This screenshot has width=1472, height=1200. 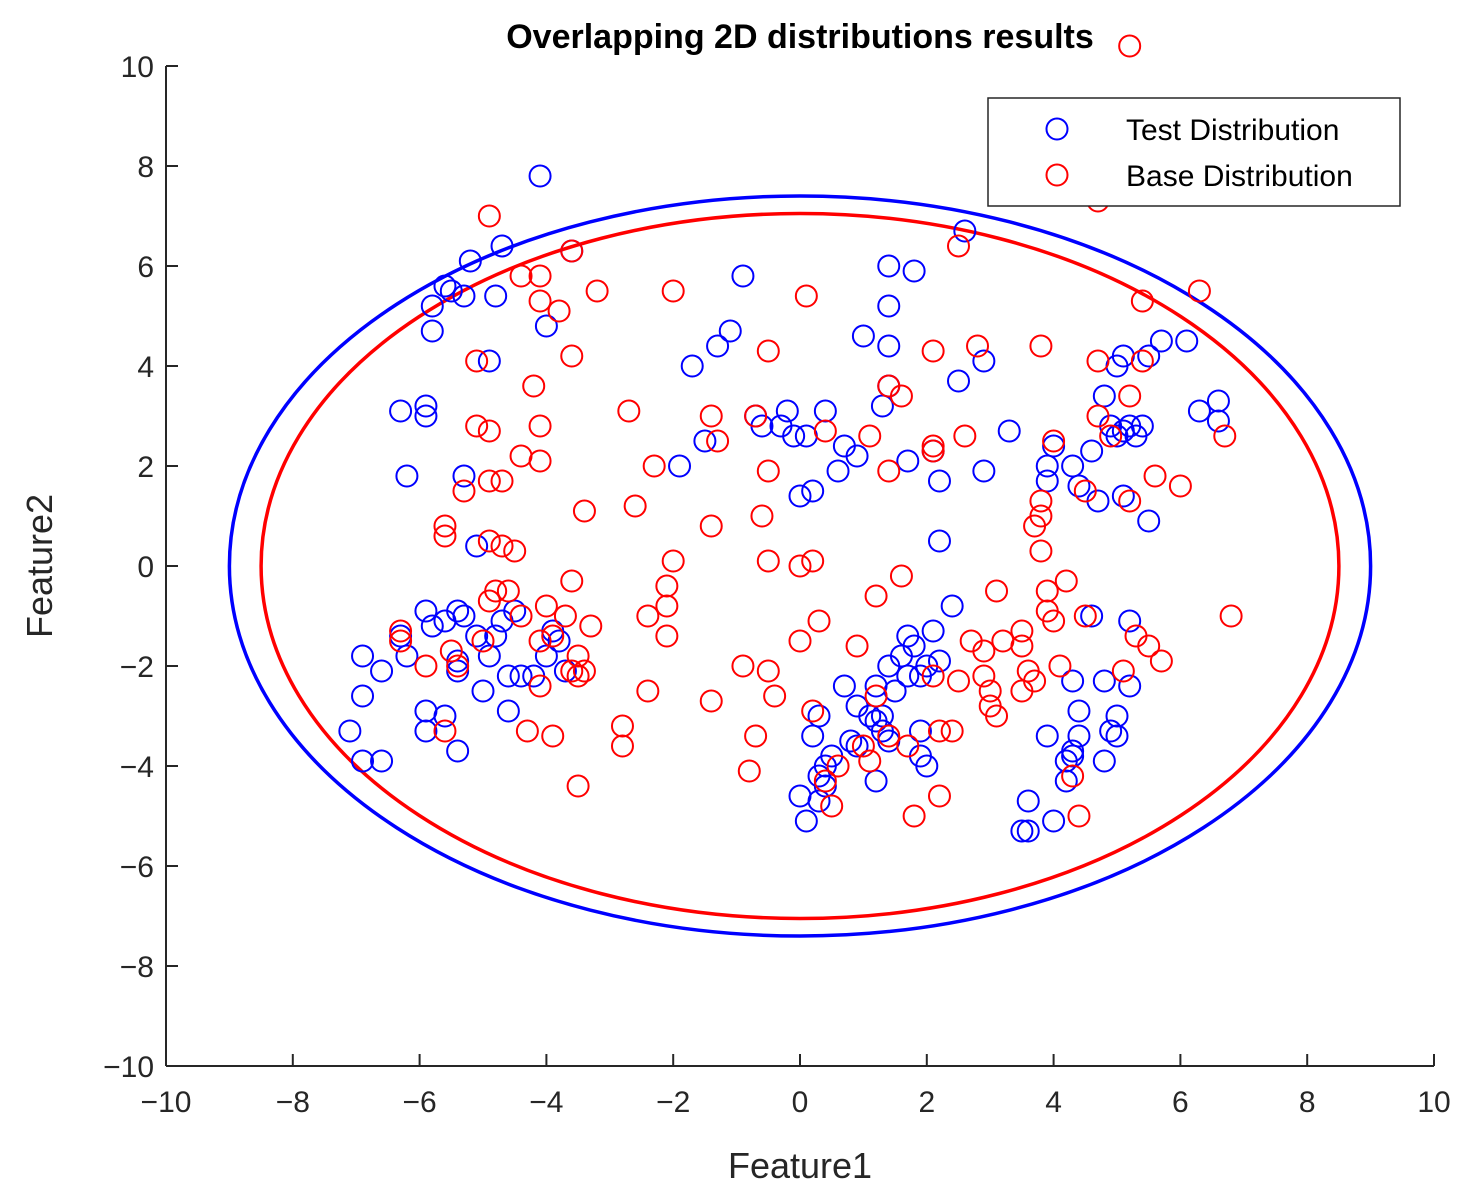 What do you see at coordinates (145, 467) in the screenshot?
I see `y-tick-label: 2` at bounding box center [145, 467].